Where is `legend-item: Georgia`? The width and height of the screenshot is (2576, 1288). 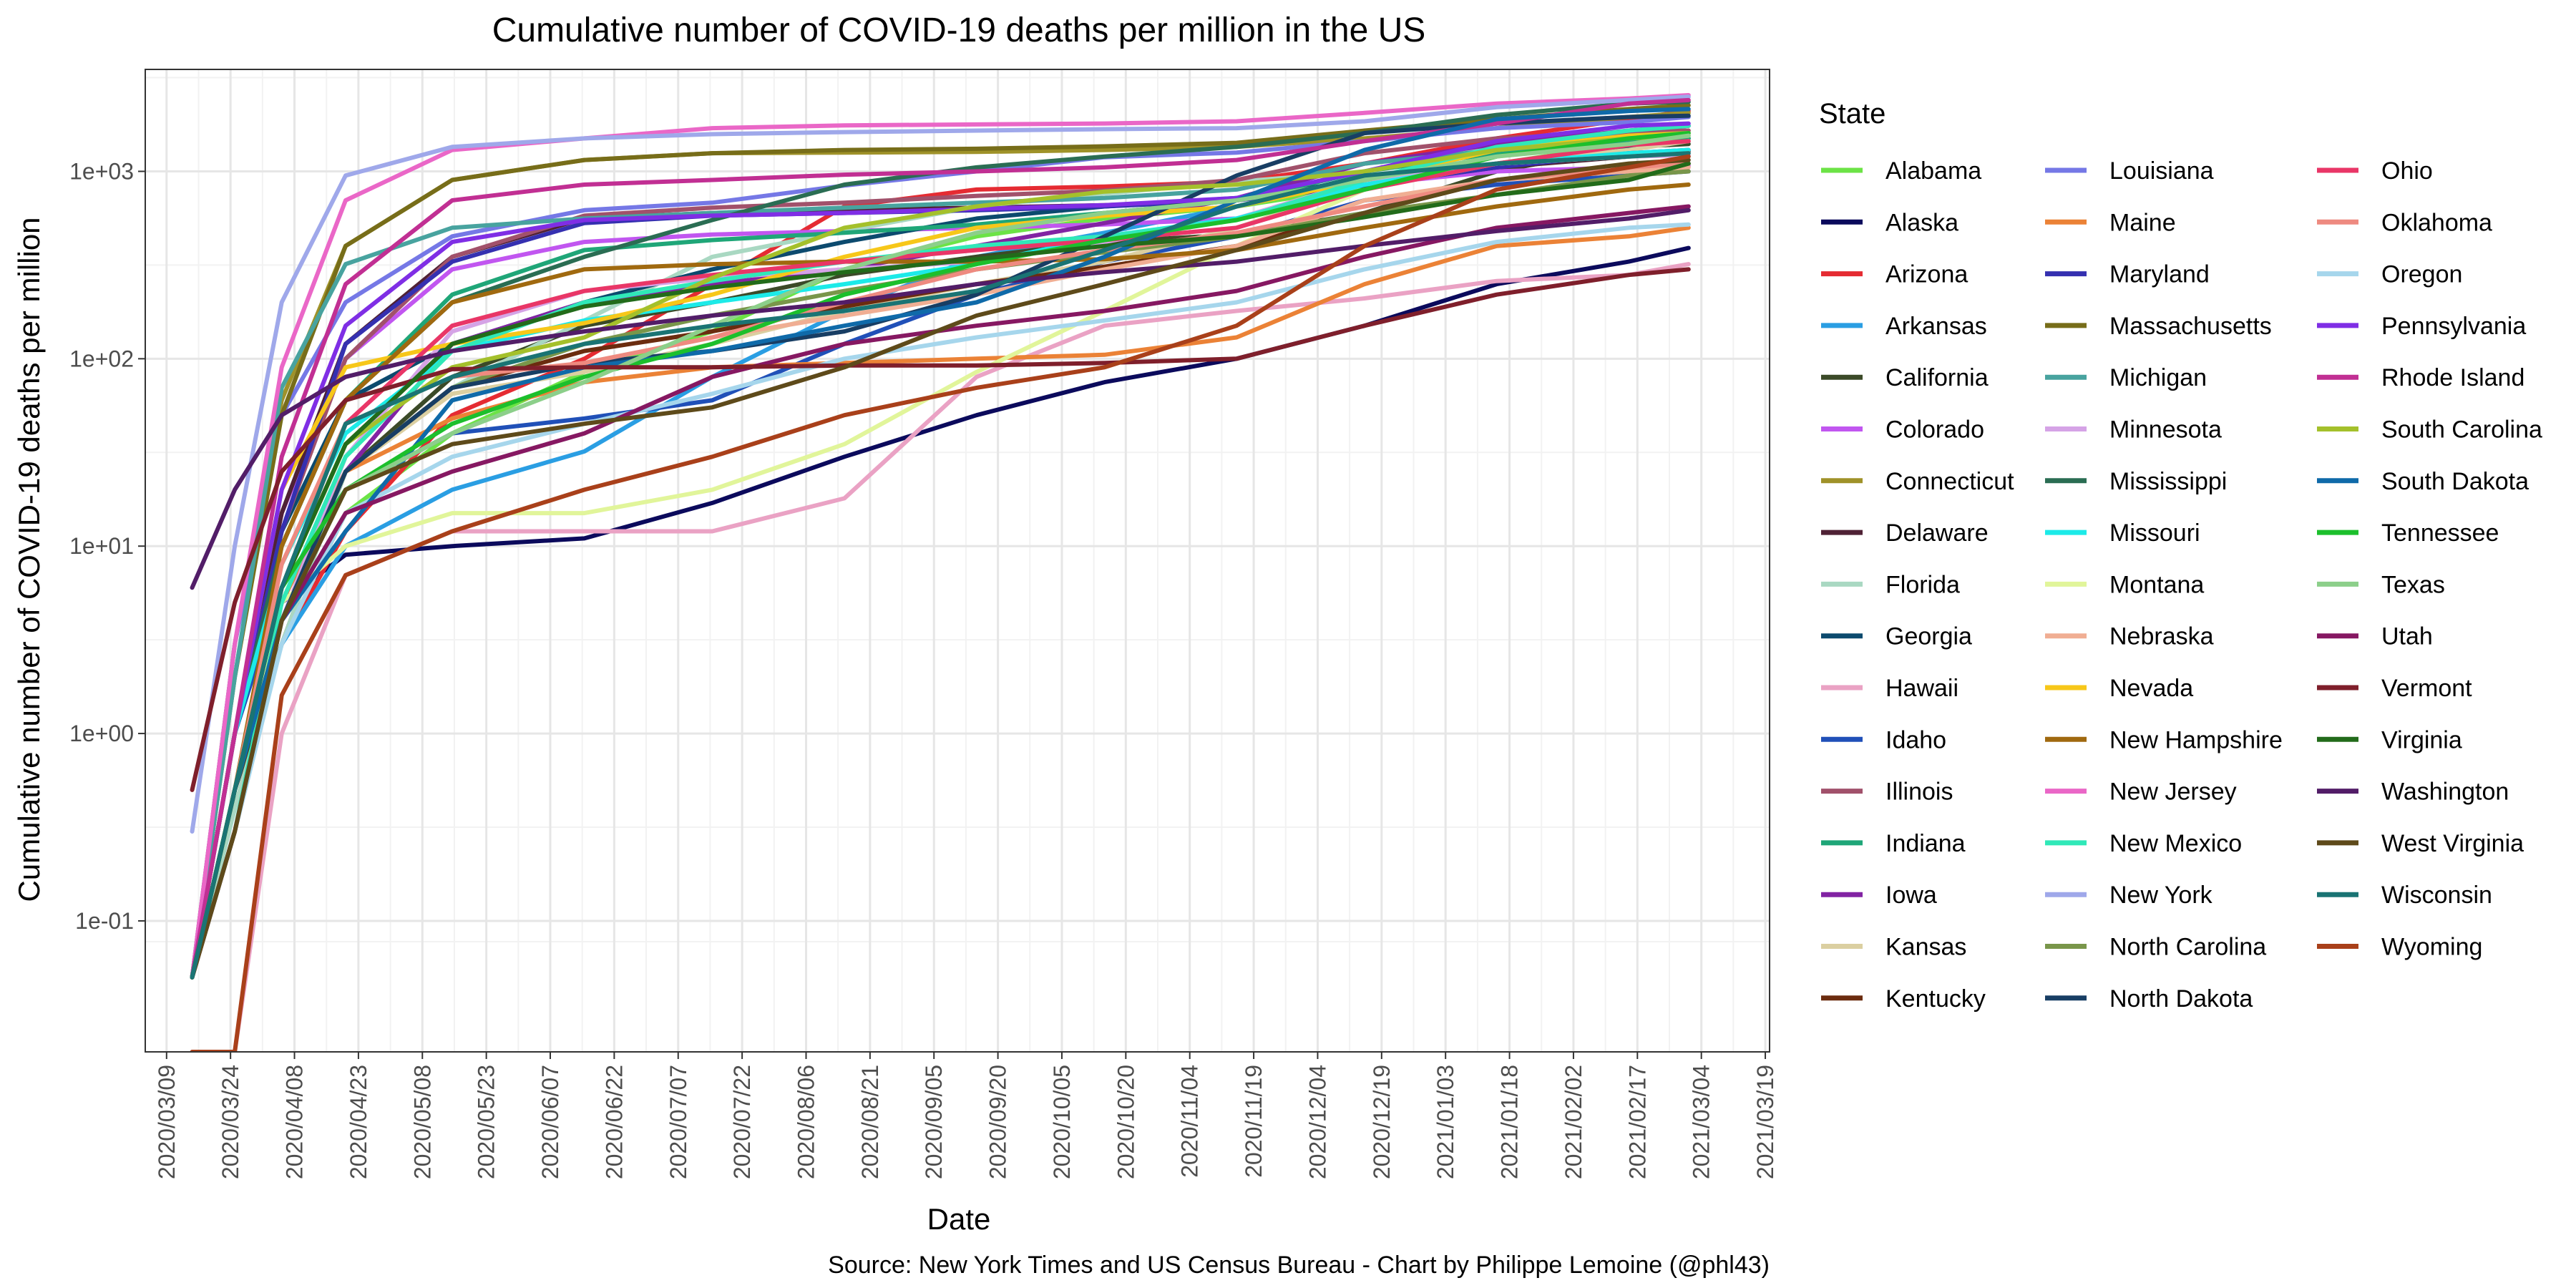 legend-item: Georgia is located at coordinates (1896, 636).